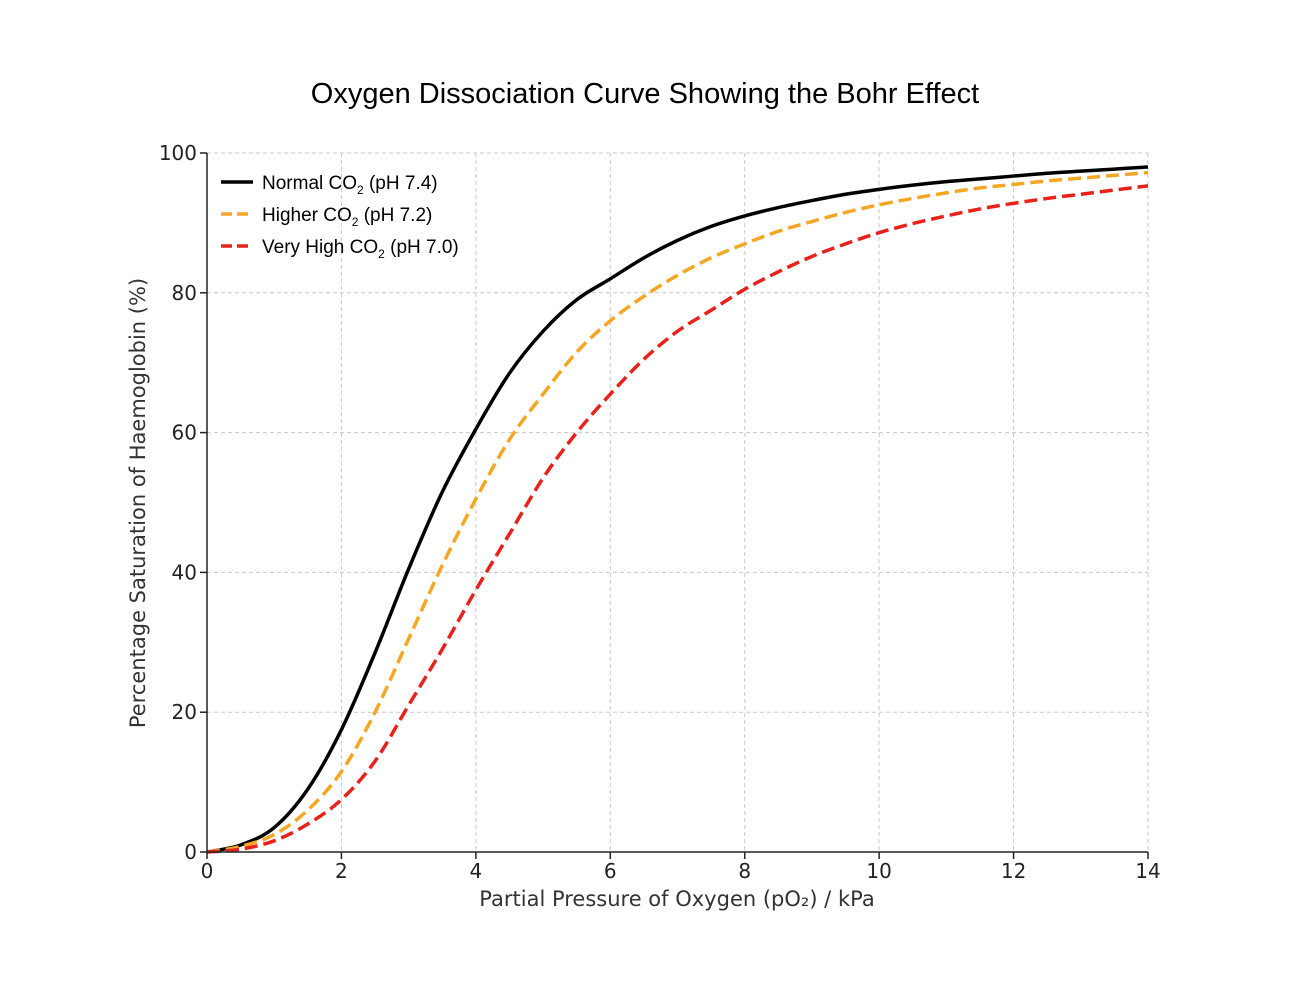 The image size is (1290, 1000). I want to click on x-axis-label: Partial Pressure of Oxygen (pO₂) / kPa, so click(676, 899).